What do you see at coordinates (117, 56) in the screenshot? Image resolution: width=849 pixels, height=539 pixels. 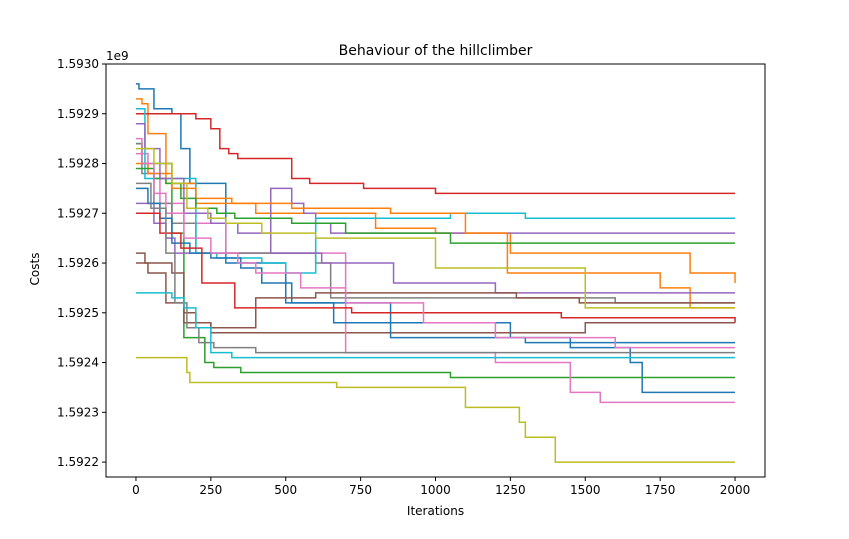 I see `y-axis-offset-label: 1e9` at bounding box center [117, 56].